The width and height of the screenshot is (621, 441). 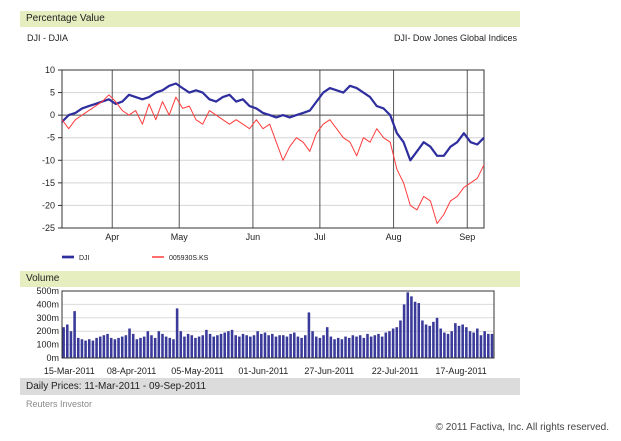 What do you see at coordinates (47, 304) in the screenshot?
I see `volume-y-tick-label: 400m` at bounding box center [47, 304].